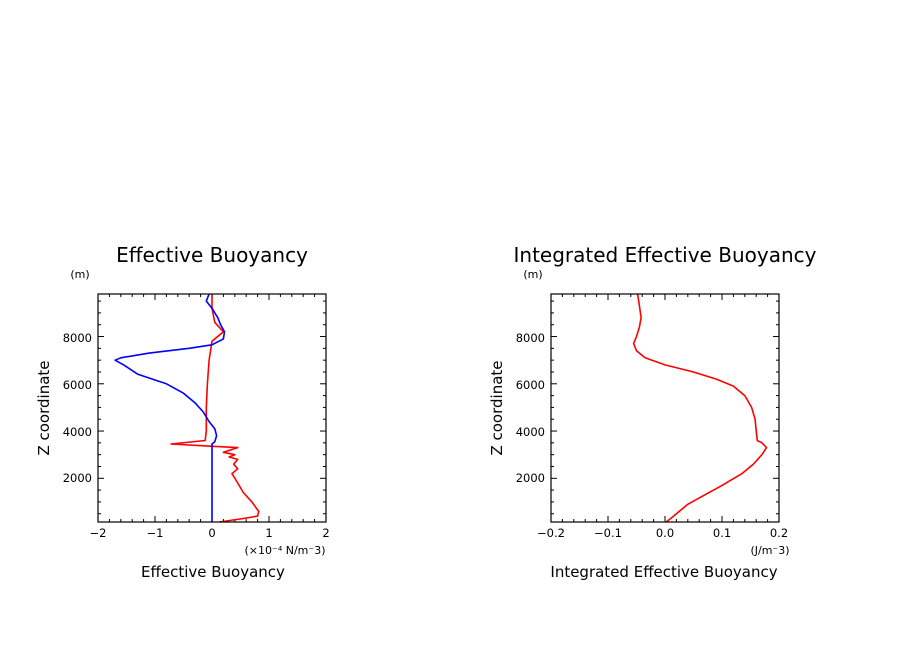  Describe the element at coordinates (98, 533) in the screenshot. I see `x-tick-label: −2` at that location.